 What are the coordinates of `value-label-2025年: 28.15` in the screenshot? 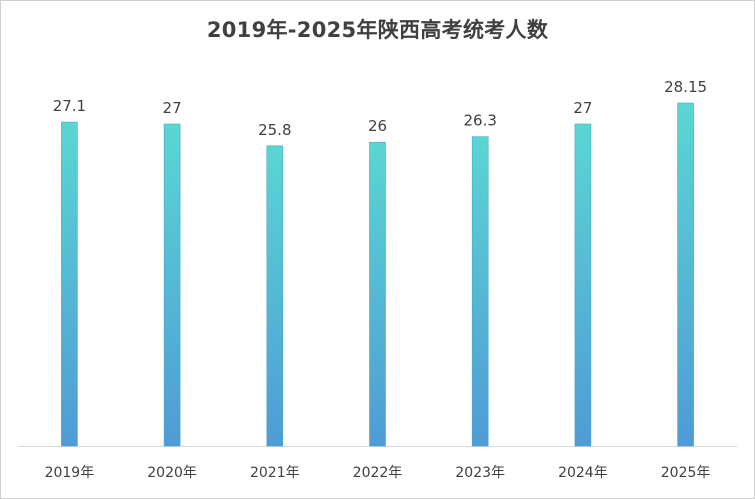 It's located at (685, 87).